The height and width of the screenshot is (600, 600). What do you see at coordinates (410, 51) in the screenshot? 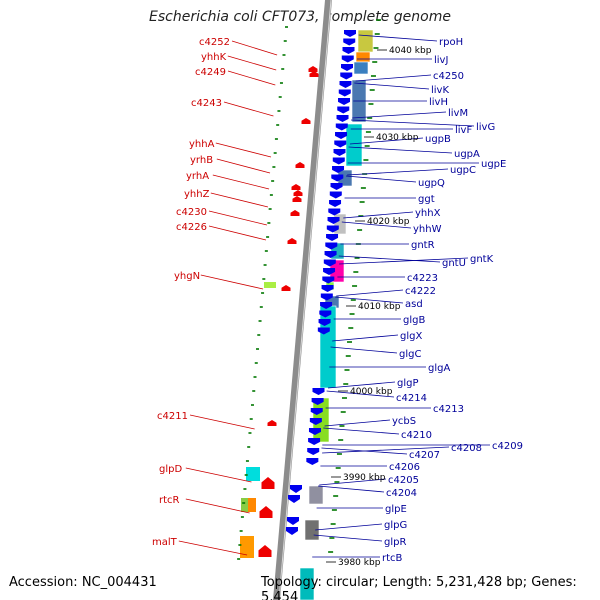
I see `scale-label: 4040 kbp` at bounding box center [410, 51].